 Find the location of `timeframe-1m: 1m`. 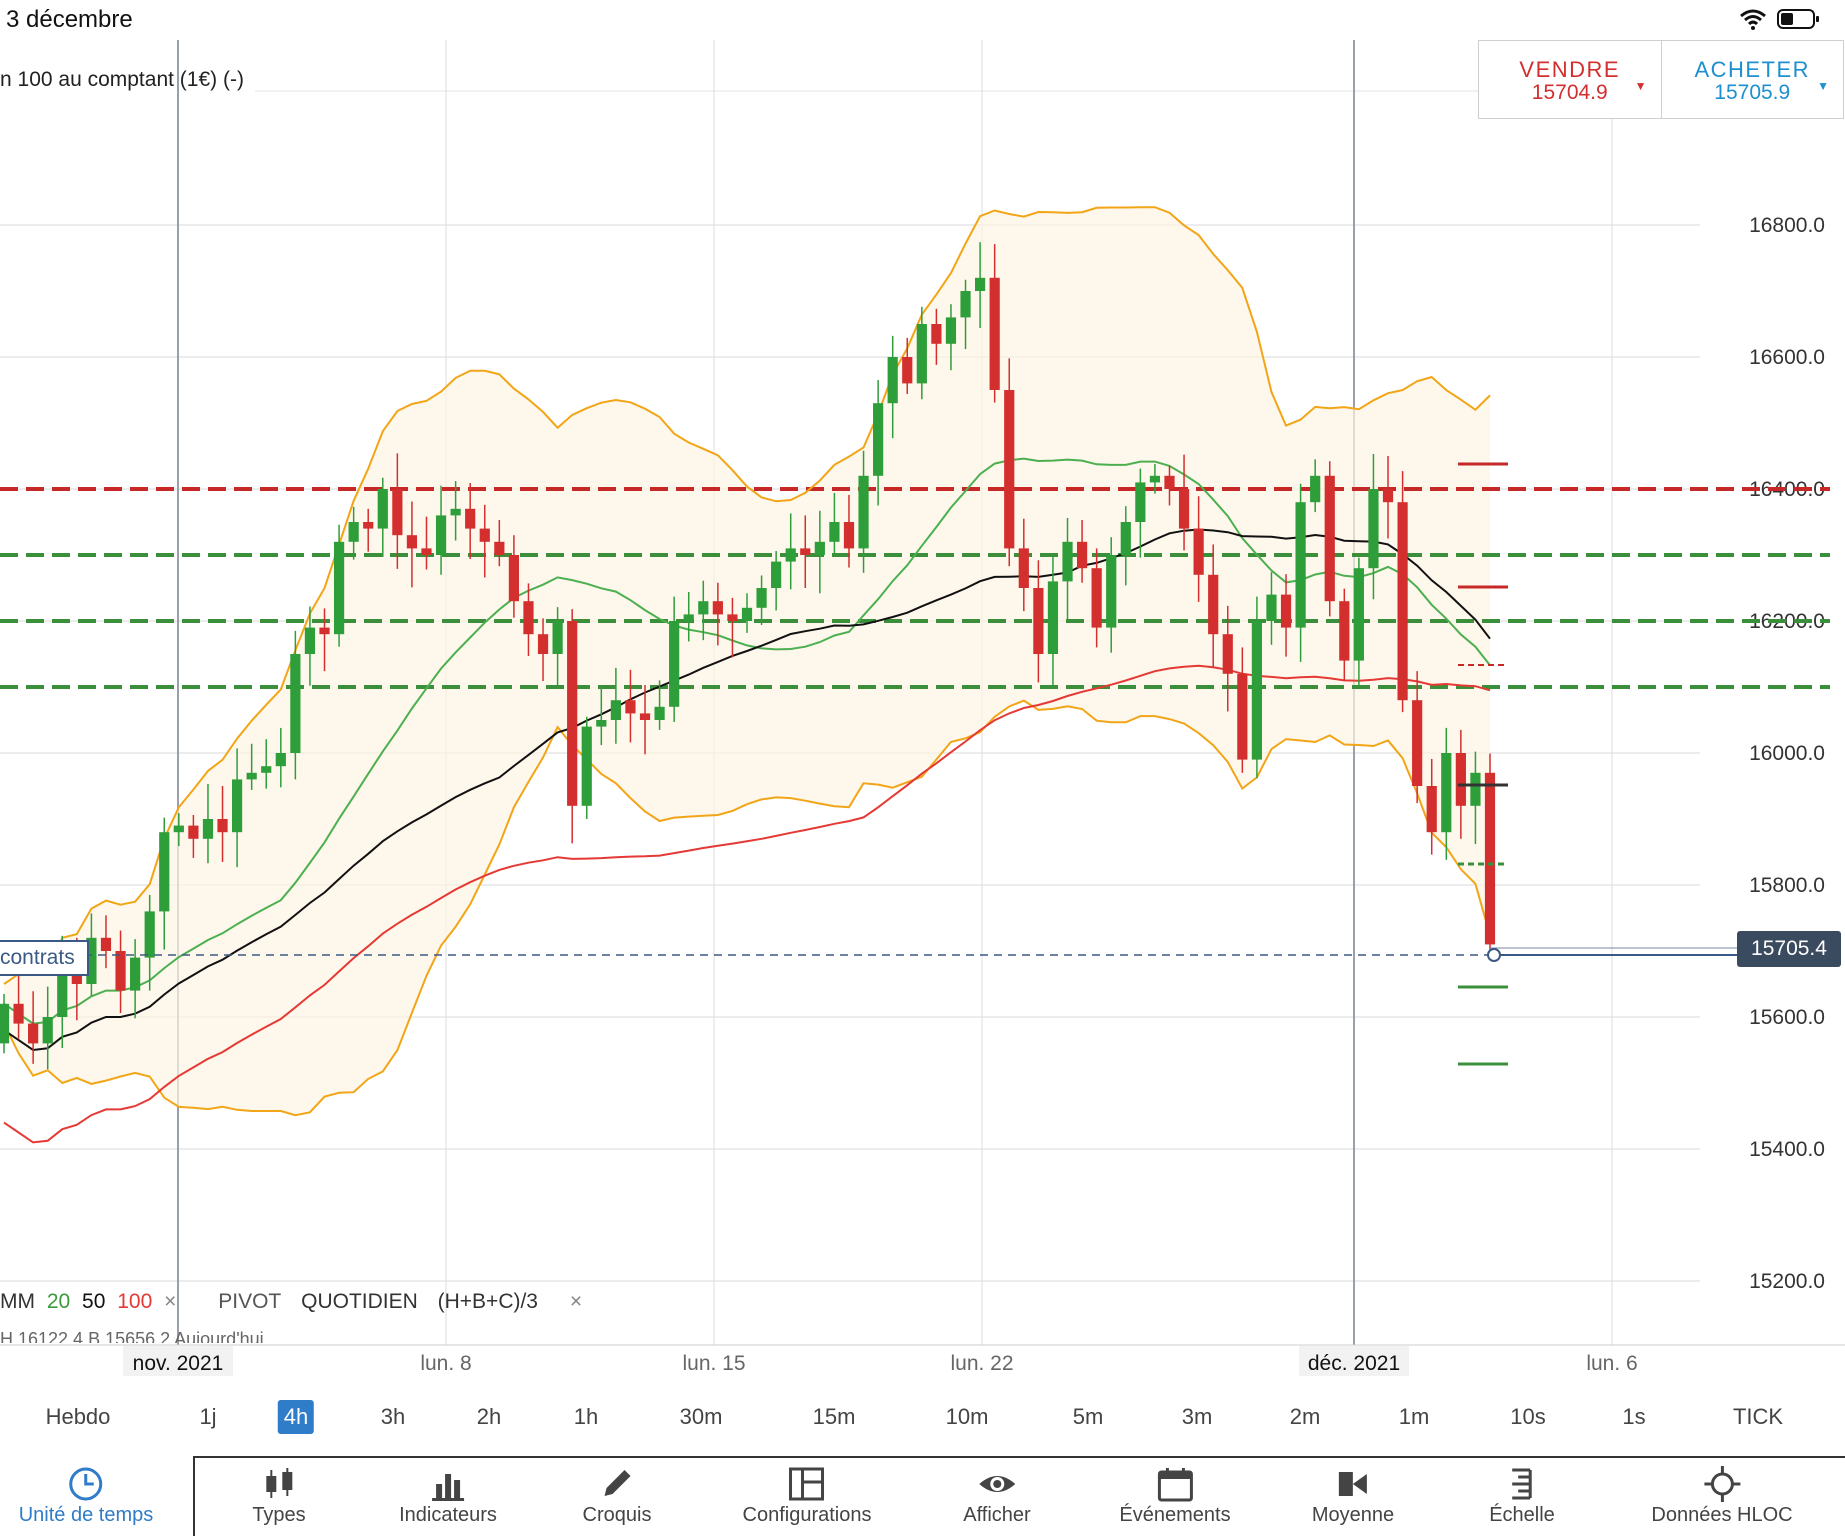

timeframe-1m: 1m is located at coordinates (1414, 1416).